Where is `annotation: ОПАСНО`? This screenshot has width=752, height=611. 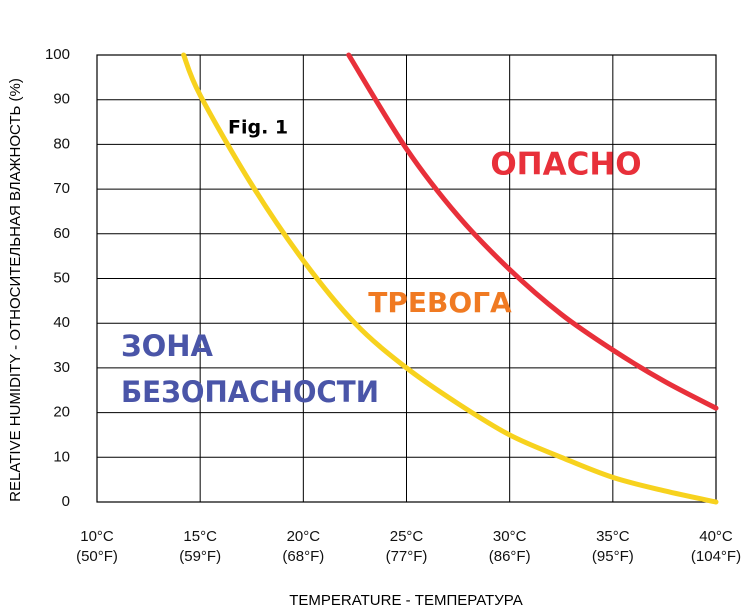
annotation: ОПАСНО is located at coordinates (565, 165).